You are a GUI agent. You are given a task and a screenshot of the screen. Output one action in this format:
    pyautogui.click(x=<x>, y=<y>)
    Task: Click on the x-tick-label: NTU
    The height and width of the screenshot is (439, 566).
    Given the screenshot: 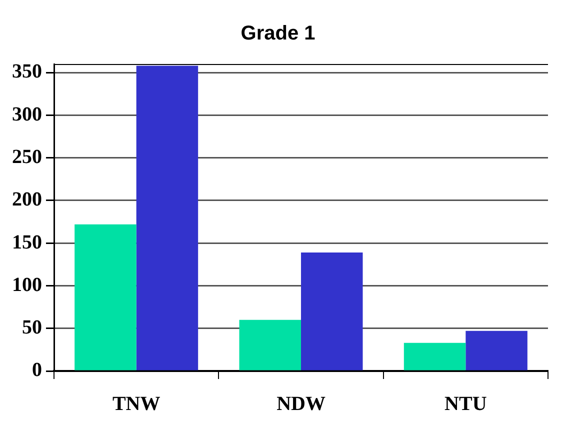 What is the action you would take?
    pyautogui.click(x=465, y=404)
    